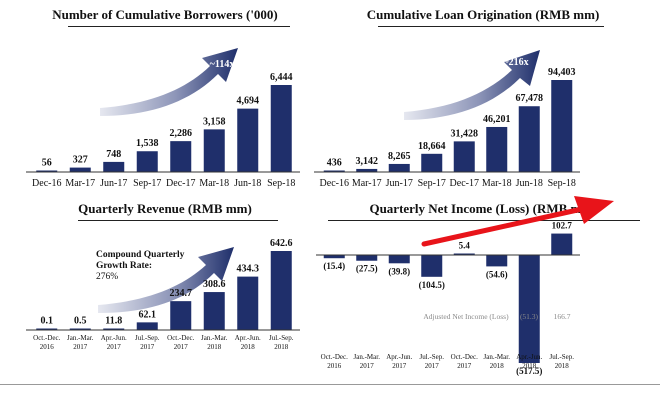 This screenshot has width=660, height=404. Describe the element at coordinates (214, 183) in the screenshot. I see `borrowers-tick-label: Mar-18` at that location.